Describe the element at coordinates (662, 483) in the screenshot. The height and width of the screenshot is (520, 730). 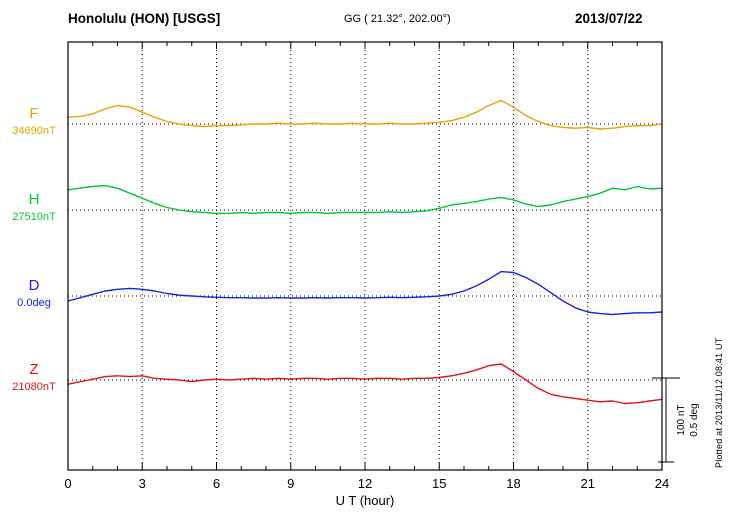
I see `svg-text: 24` at that location.